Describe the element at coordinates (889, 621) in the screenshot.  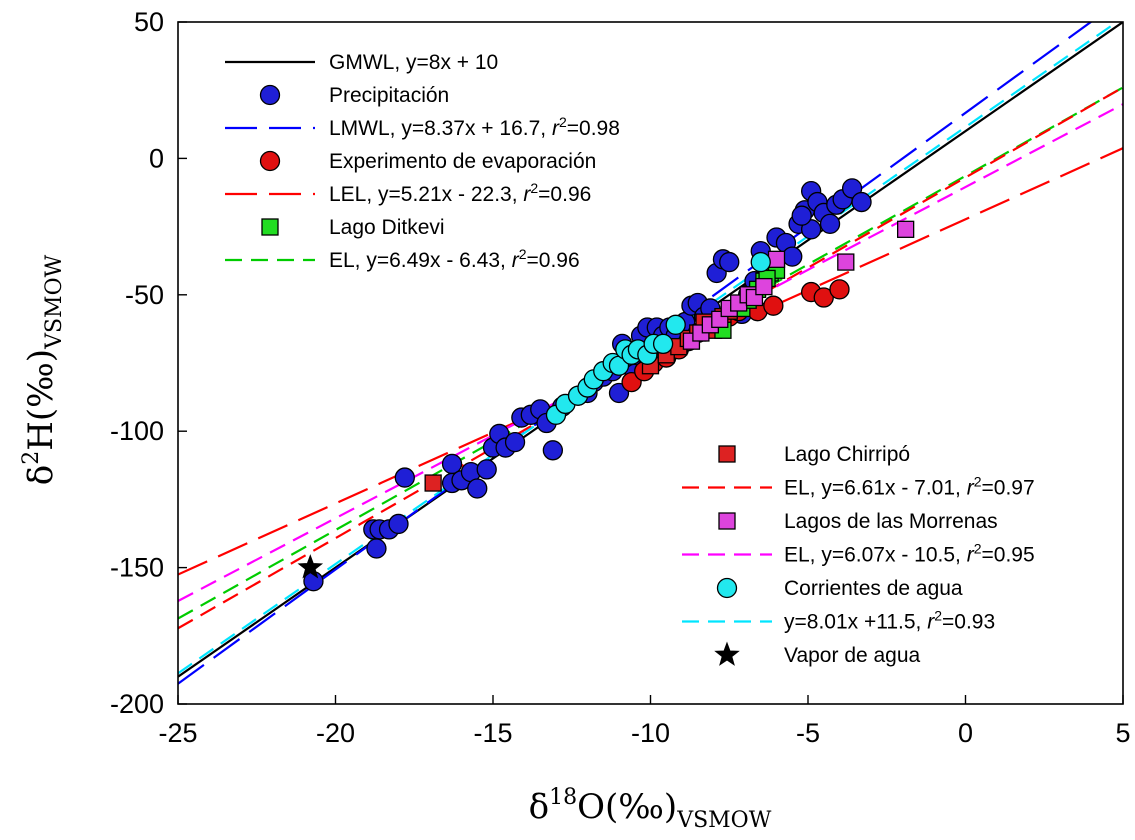
I see `legend-label: y=8.01x +11.5, r2=0.93` at that location.